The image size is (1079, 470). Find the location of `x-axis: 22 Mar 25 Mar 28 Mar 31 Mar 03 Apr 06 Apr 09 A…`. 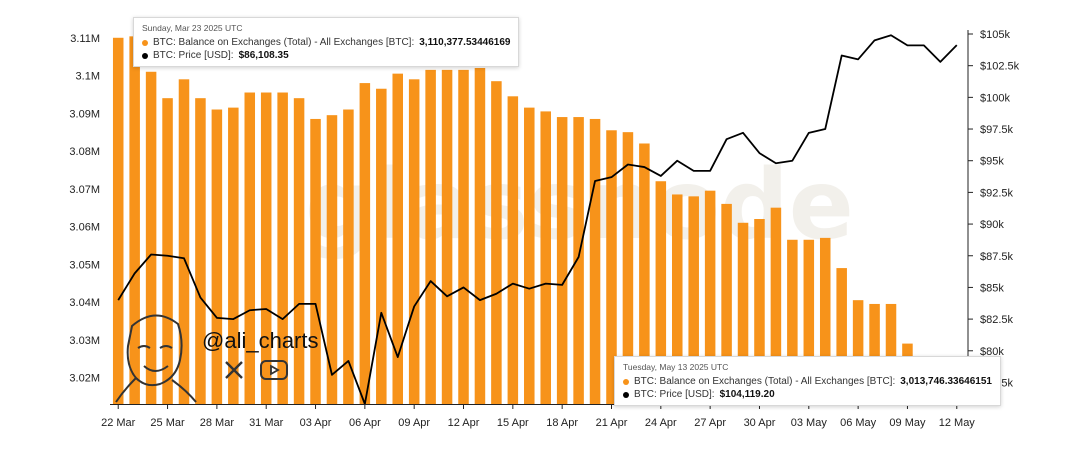

x-axis: 22 Mar 25 Mar 28 Mar 31 Mar 03 Apr 06 Apr 09 A… is located at coordinates (538, 416).